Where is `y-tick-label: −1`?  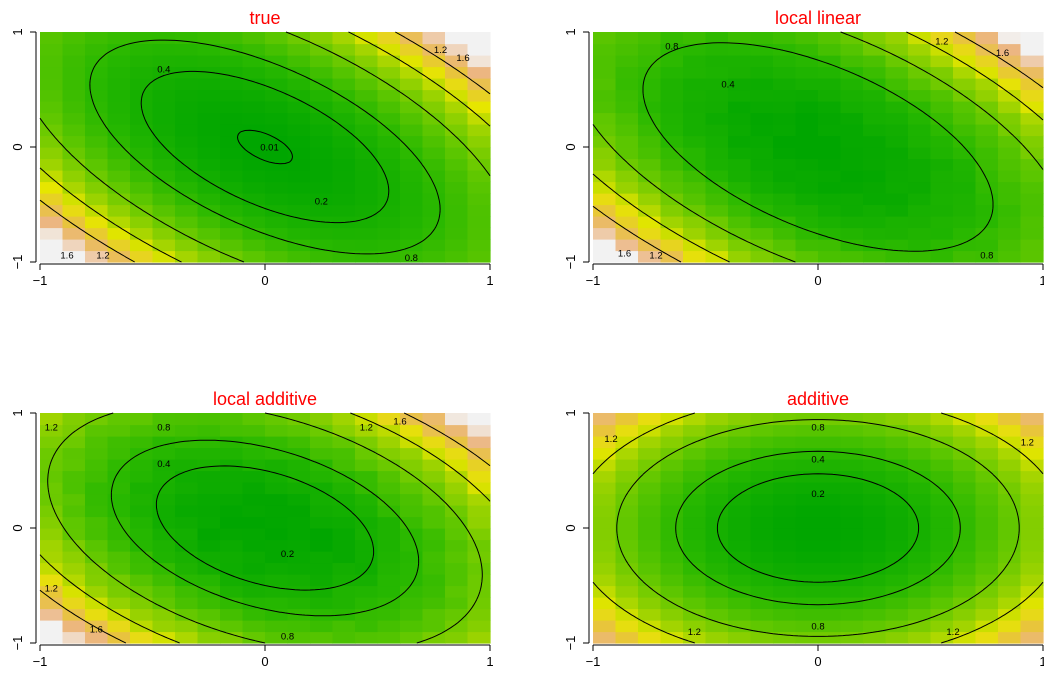
y-tick-label: −1 is located at coordinates (570, 262).